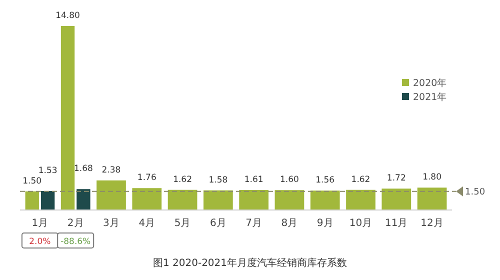  Describe the element at coordinates (432, 177) in the screenshot. I see `data-label: 1.80` at that location.